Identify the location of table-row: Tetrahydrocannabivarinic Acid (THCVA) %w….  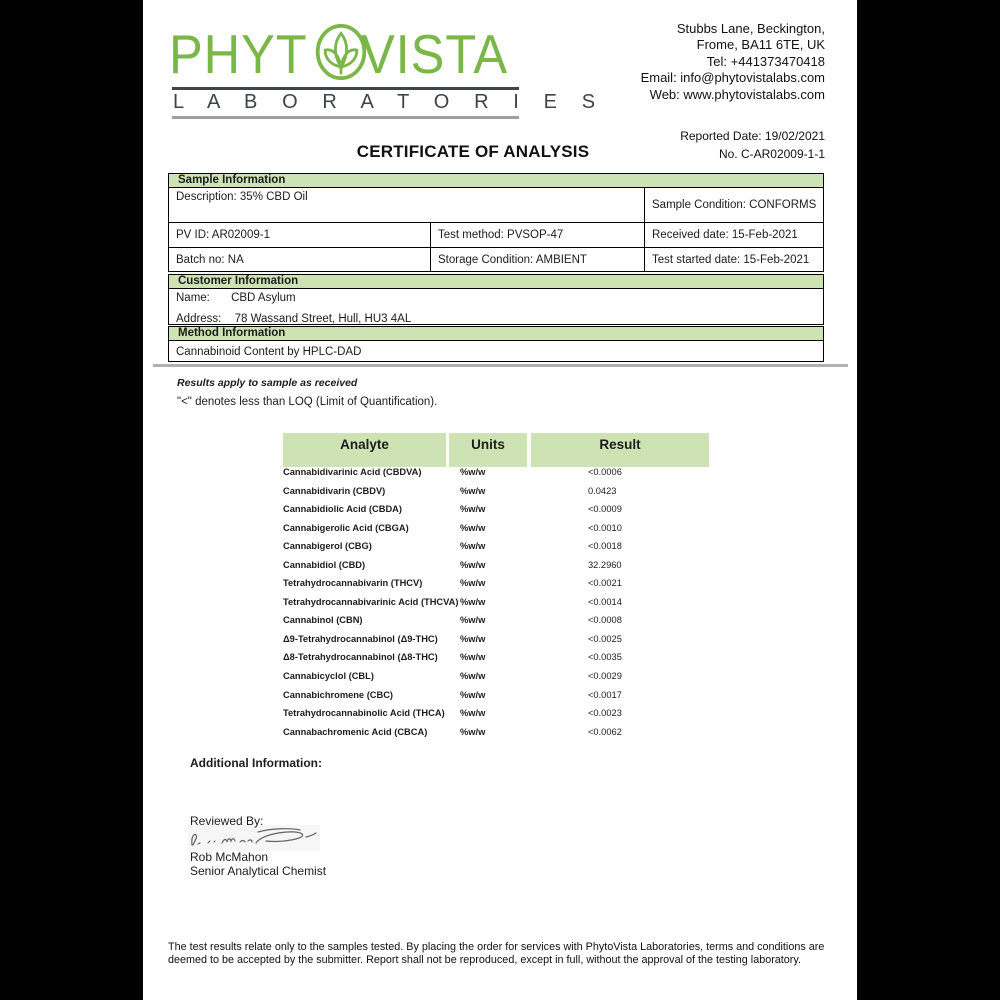
(503, 606).